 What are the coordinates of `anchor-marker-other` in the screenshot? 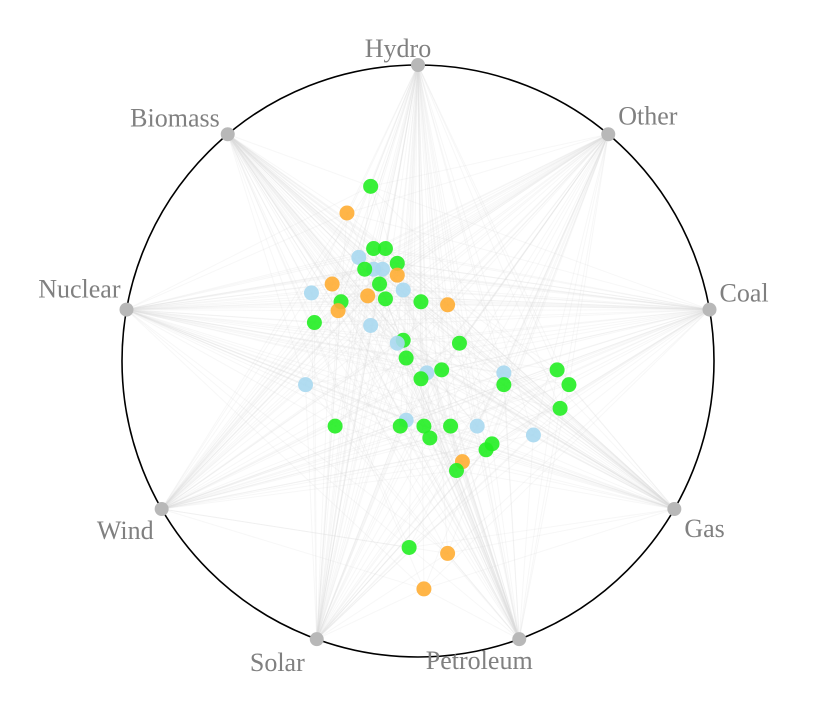 It's located at (608, 134).